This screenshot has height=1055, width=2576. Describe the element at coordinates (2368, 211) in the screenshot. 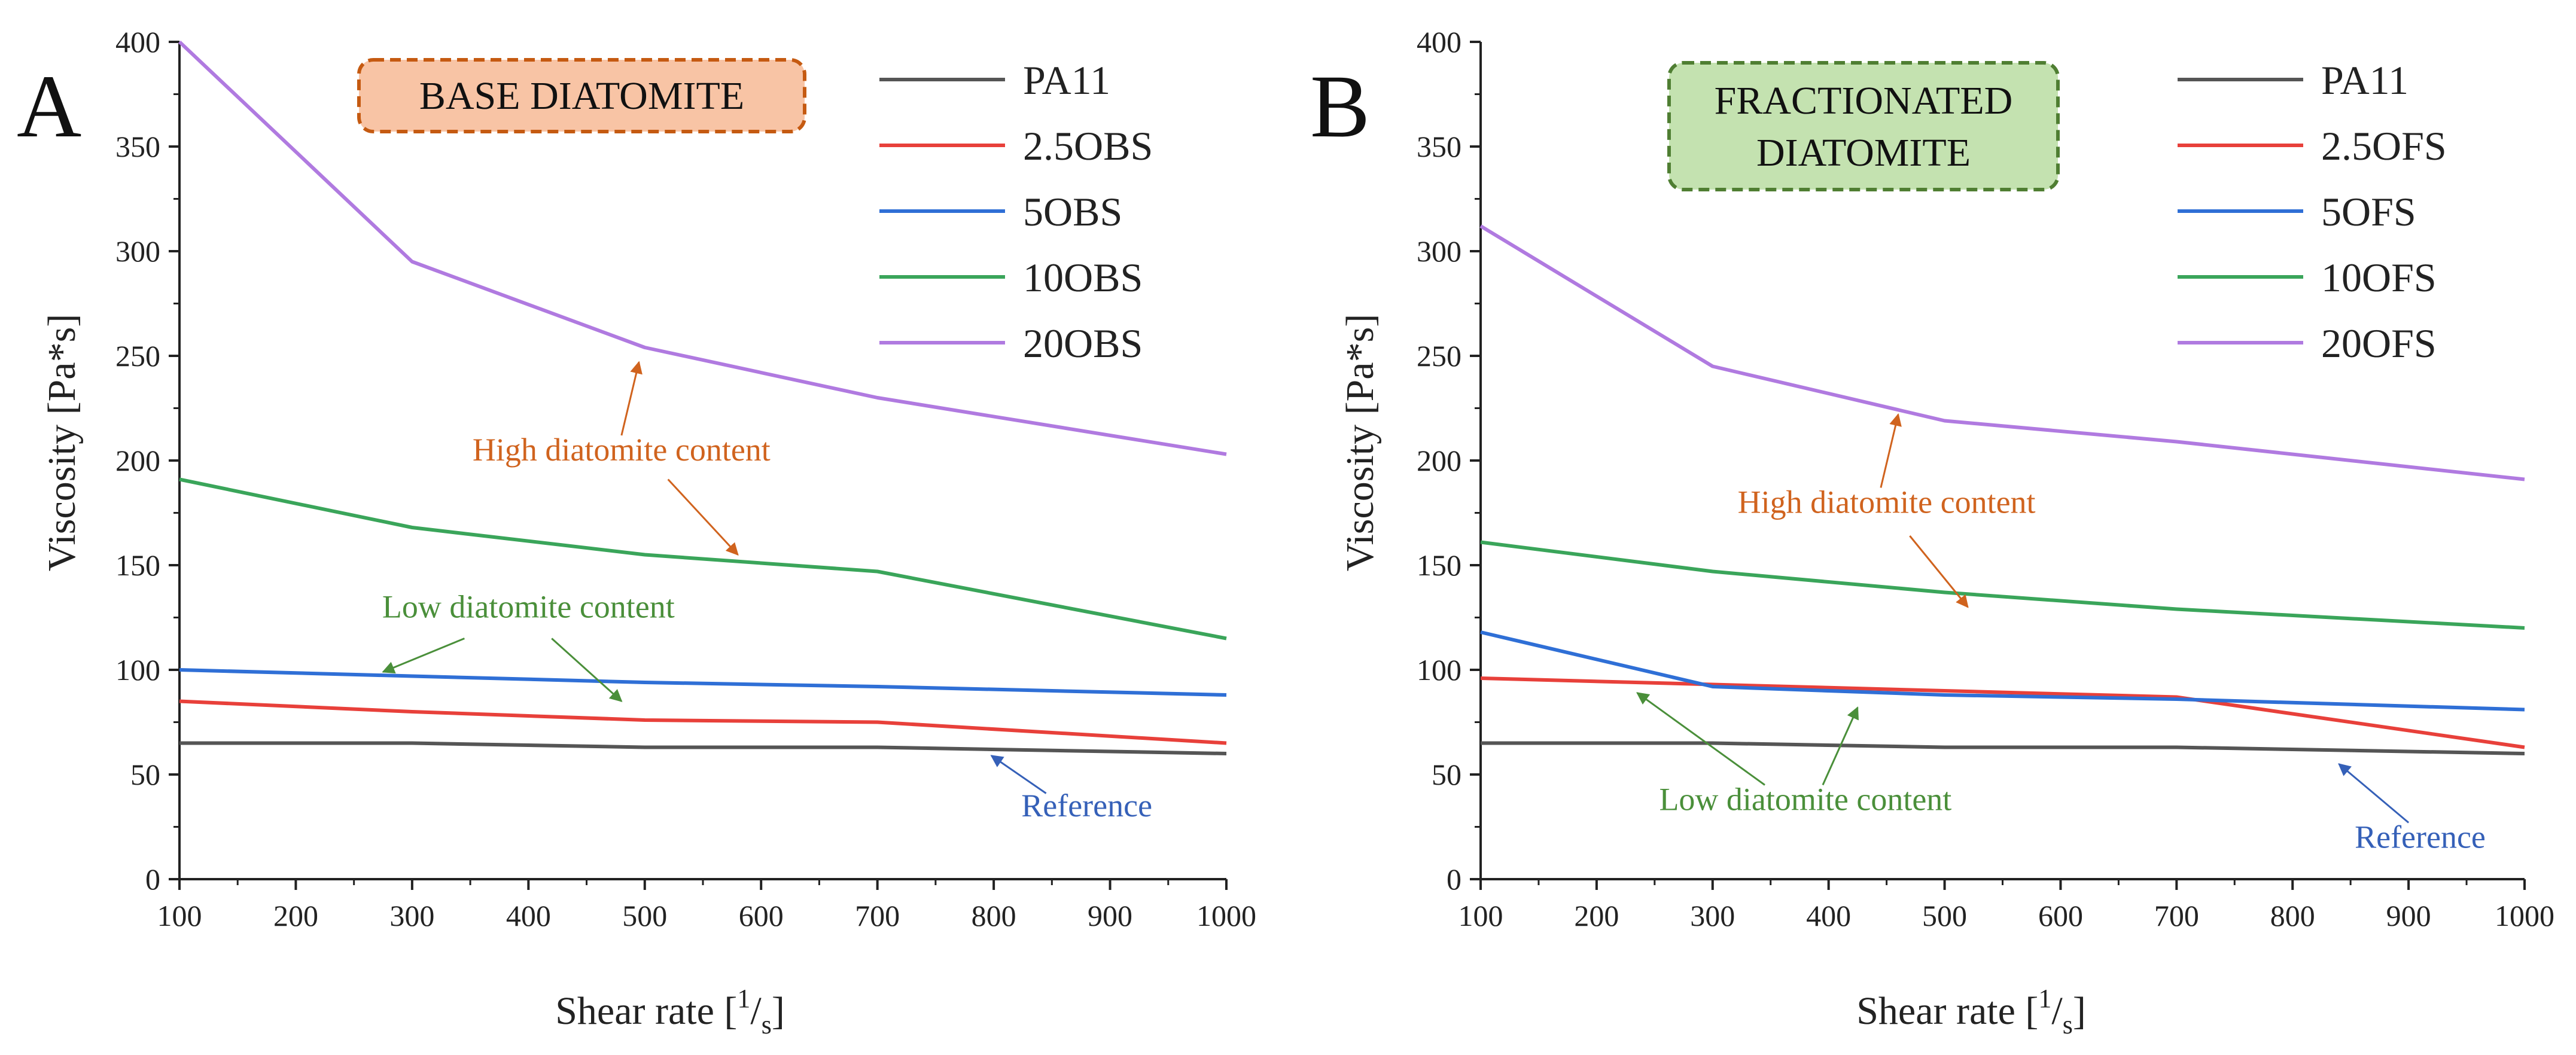

I see `legend-label: 5OFS` at that location.